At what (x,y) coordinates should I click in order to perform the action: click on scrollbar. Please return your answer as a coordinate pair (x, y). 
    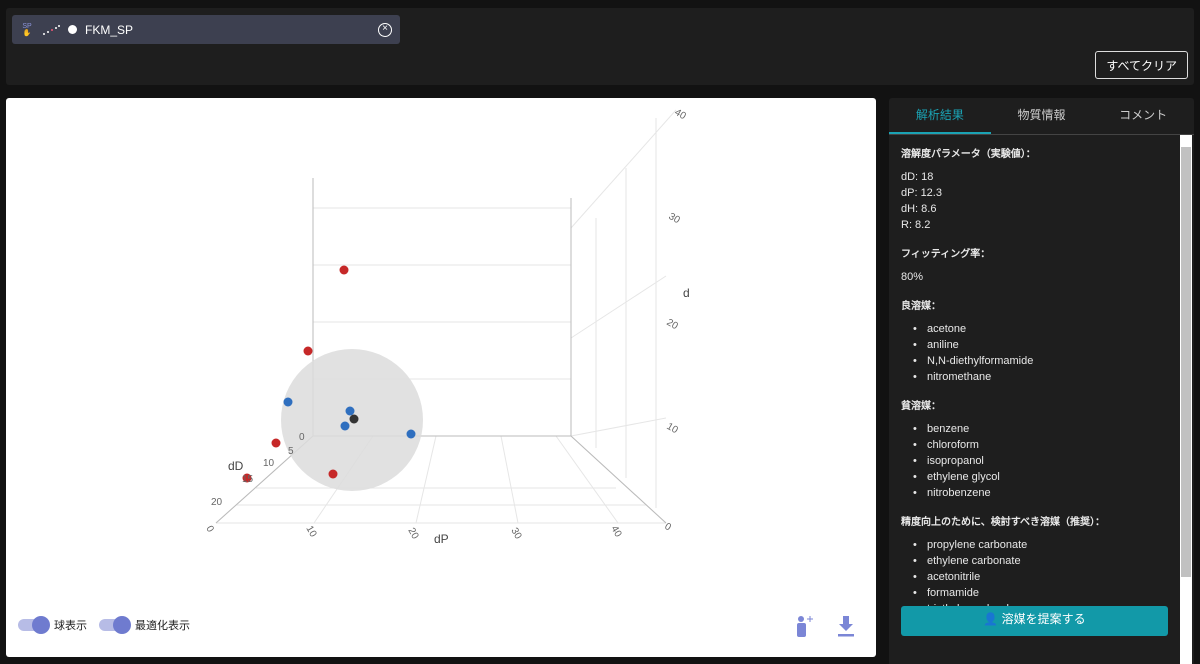
    Looking at the image, I should click on (1186, 399).